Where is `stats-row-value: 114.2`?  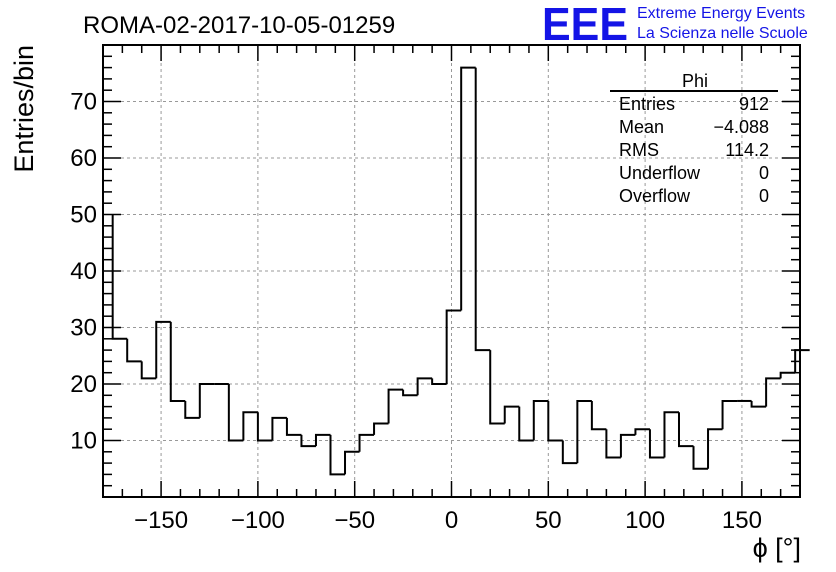 stats-row-value: 114.2 is located at coordinates (747, 150).